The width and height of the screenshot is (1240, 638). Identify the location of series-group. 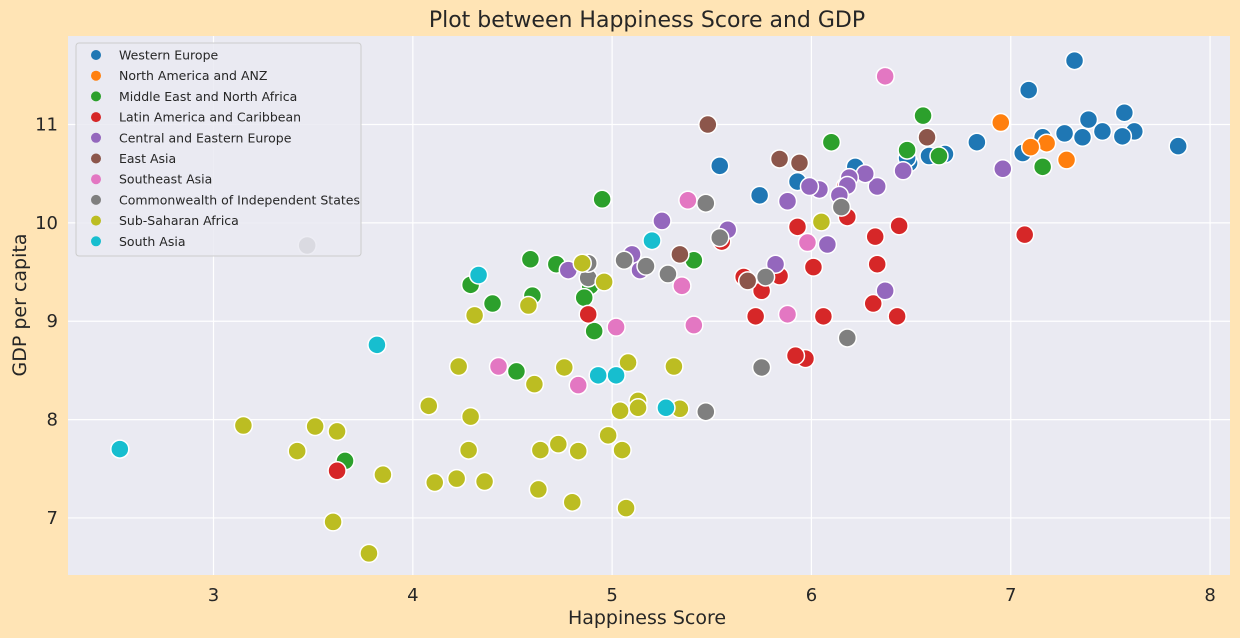
(1034, 141).